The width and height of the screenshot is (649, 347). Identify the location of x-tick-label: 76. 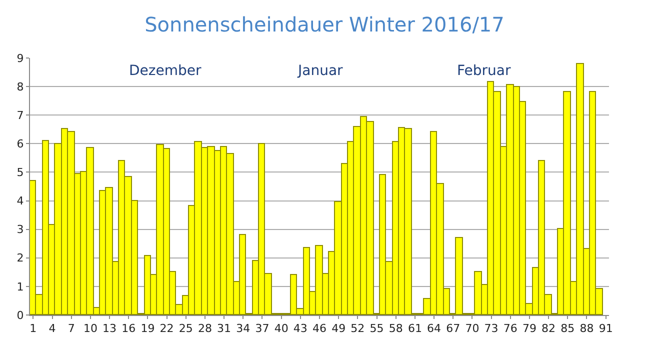
(510, 329).